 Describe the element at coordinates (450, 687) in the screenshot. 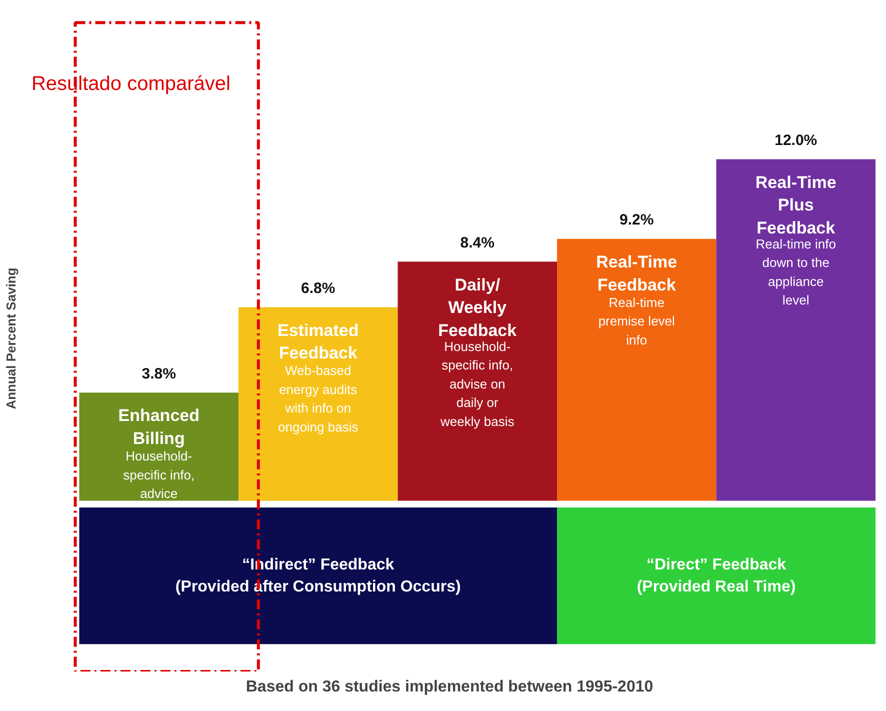

I see `text: Based on 36 studies implemented between 1995-2010` at that location.